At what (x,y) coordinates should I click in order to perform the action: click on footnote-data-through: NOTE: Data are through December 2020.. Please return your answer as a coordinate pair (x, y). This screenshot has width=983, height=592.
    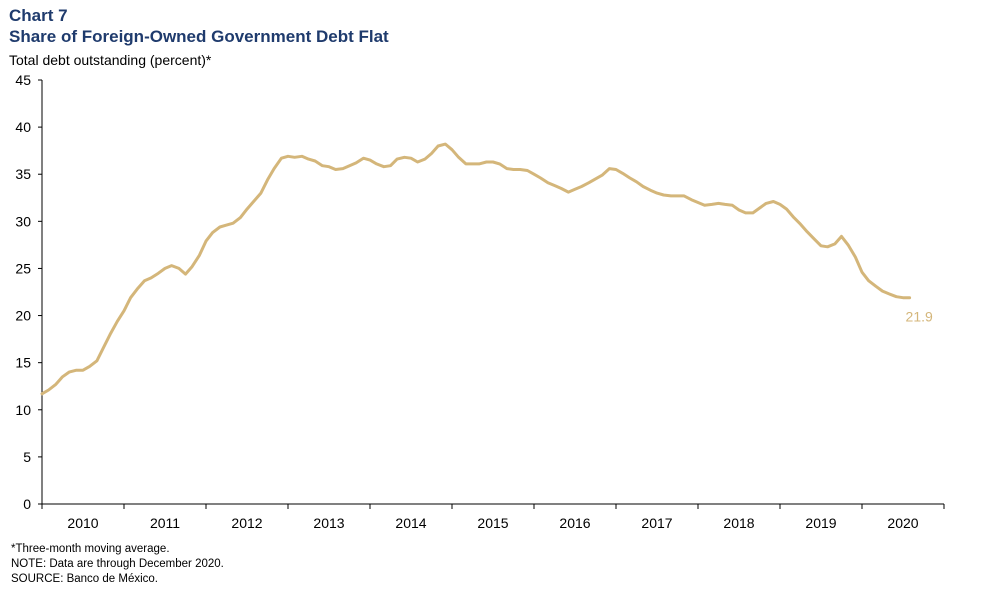
    Looking at the image, I should click on (117, 564).